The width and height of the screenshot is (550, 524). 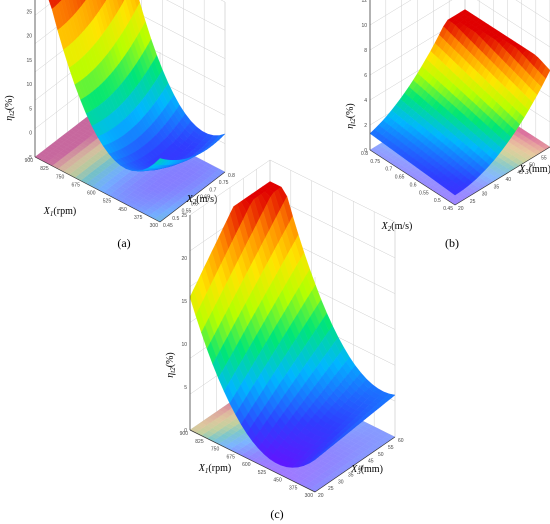 What do you see at coordinates (137, 86) in the screenshot?
I see `panel-a-surface` at bounding box center [137, 86].